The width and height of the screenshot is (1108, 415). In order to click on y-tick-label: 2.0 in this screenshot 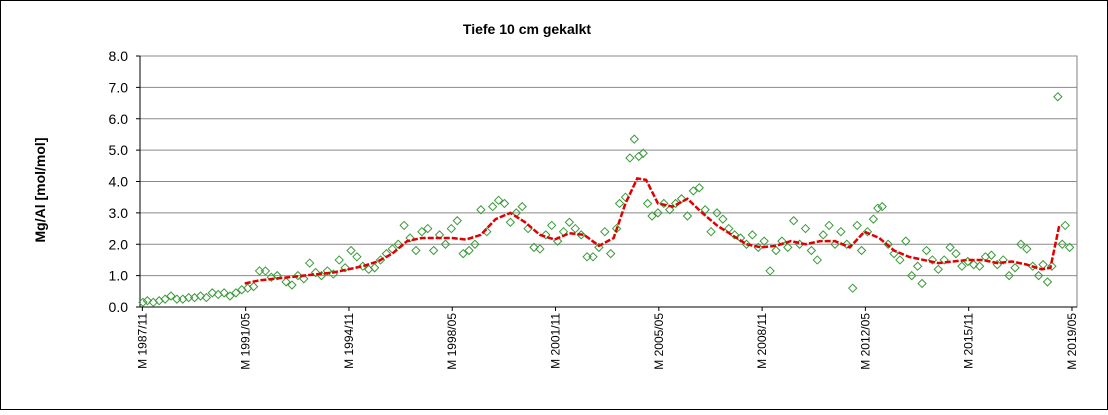, I will do `click(119, 244)`.